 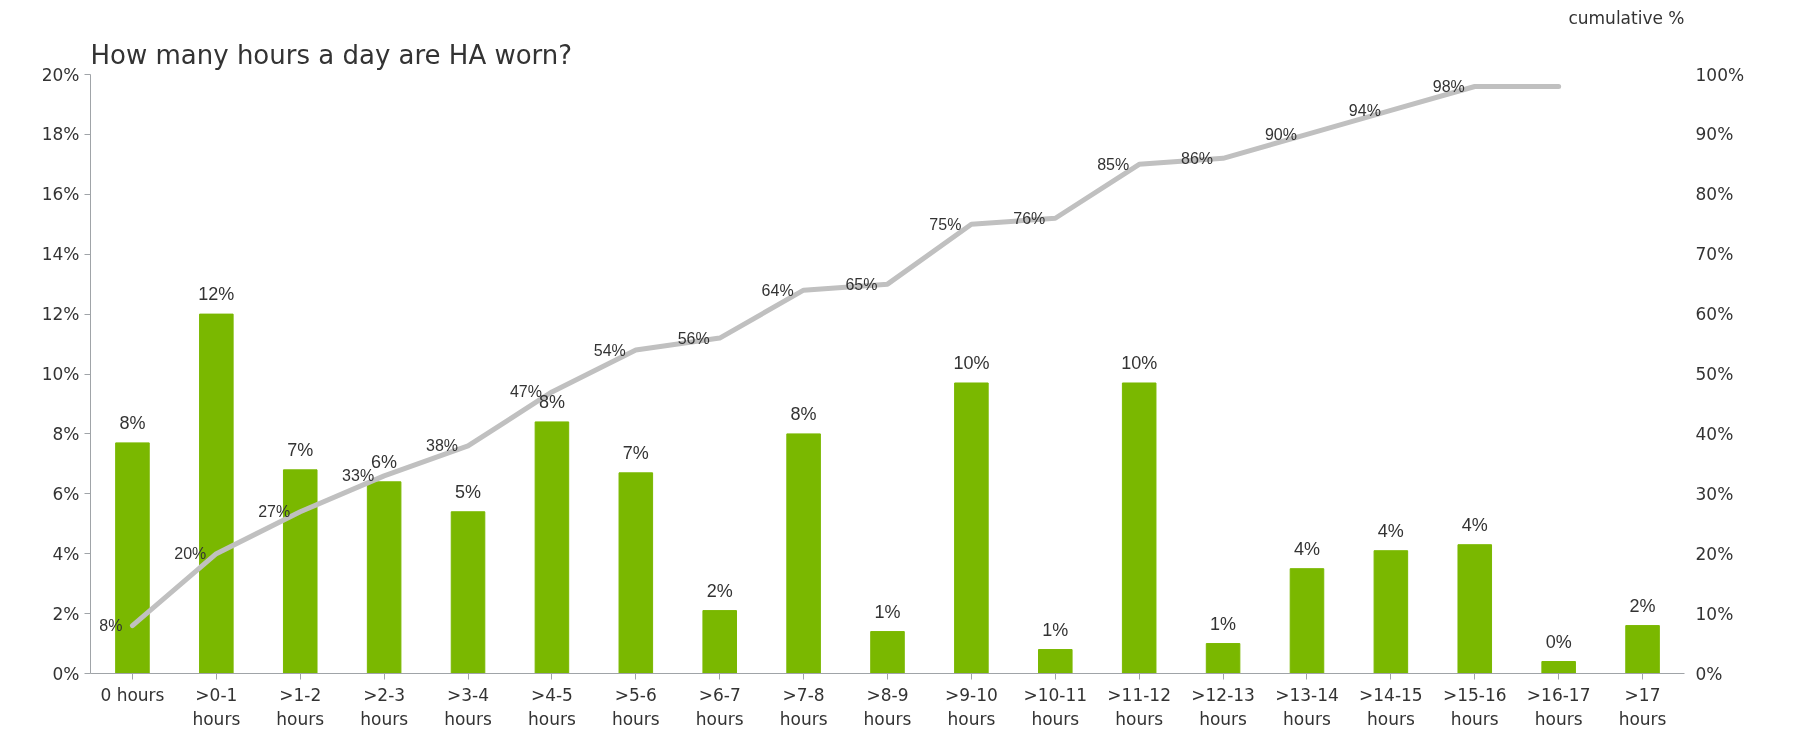 What do you see at coordinates (300, 706) in the screenshot?
I see `x-tick-label: >1-2 hours` at bounding box center [300, 706].